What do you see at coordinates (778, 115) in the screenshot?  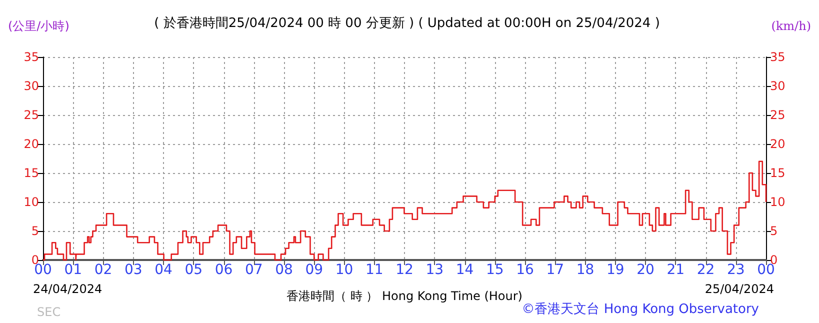 I see `y2-tick-label: 25` at bounding box center [778, 115].